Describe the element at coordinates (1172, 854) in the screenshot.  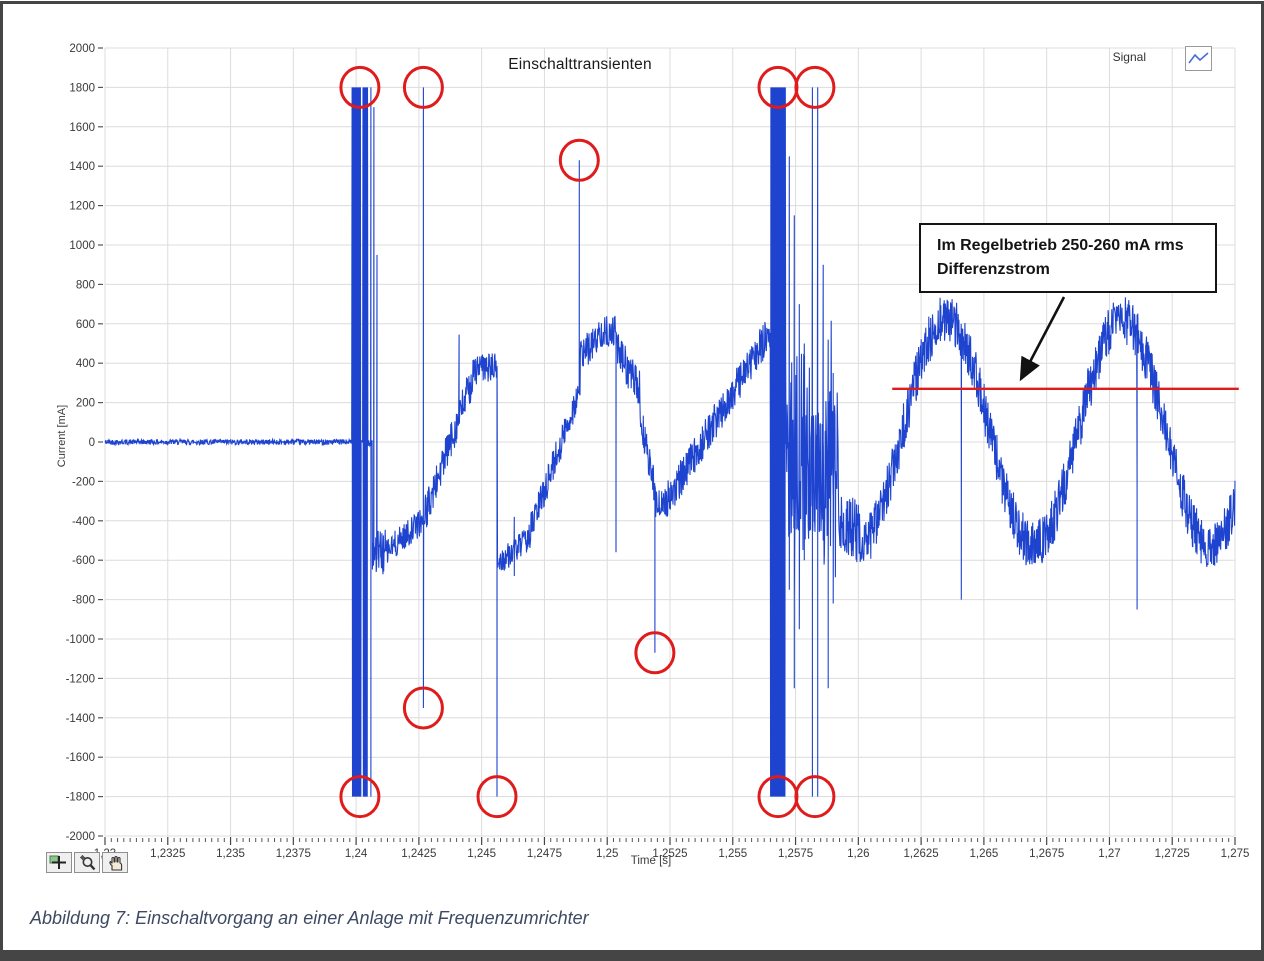
I see `x-tick-label: 1,2725` at that location.